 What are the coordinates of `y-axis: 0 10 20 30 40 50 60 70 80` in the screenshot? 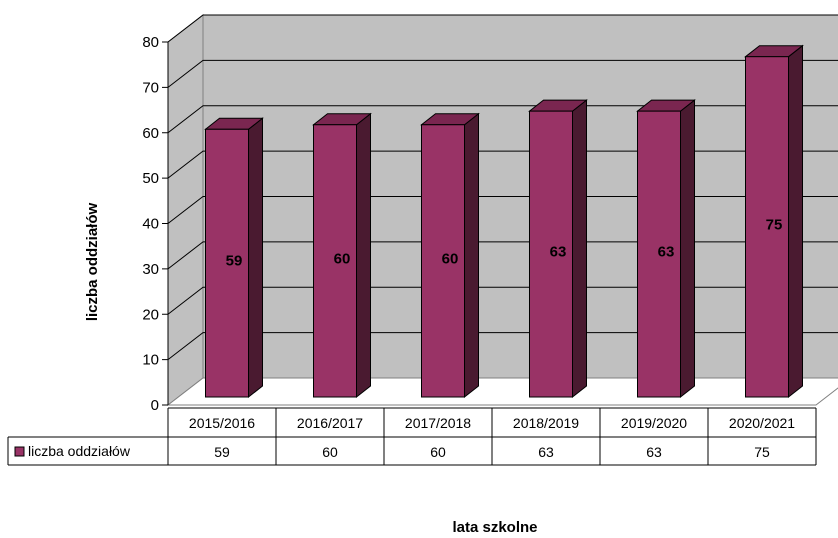 It's located at (155, 224).